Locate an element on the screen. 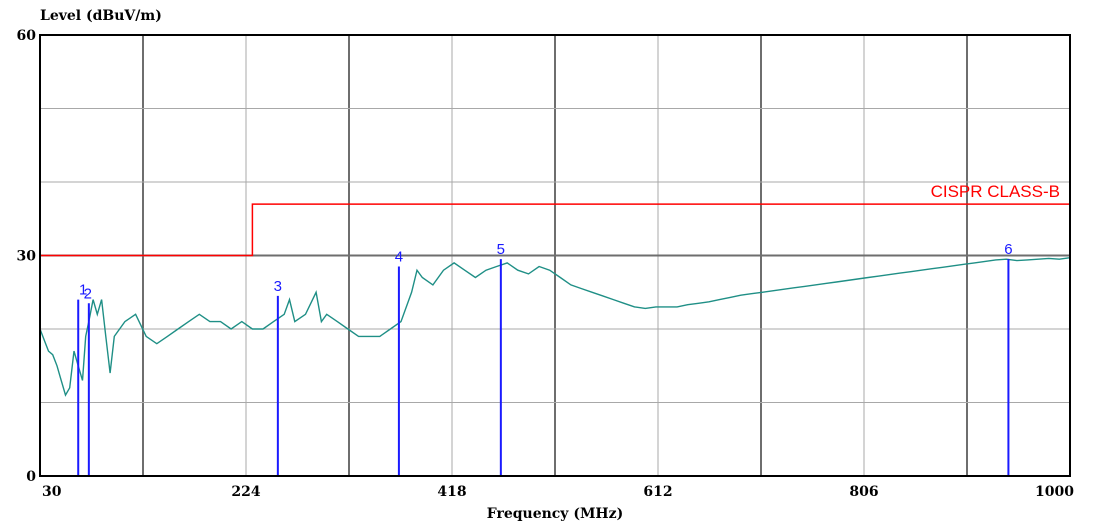 This screenshot has height=525, width=1097. y-tick-label: 30 is located at coordinates (27, 257).